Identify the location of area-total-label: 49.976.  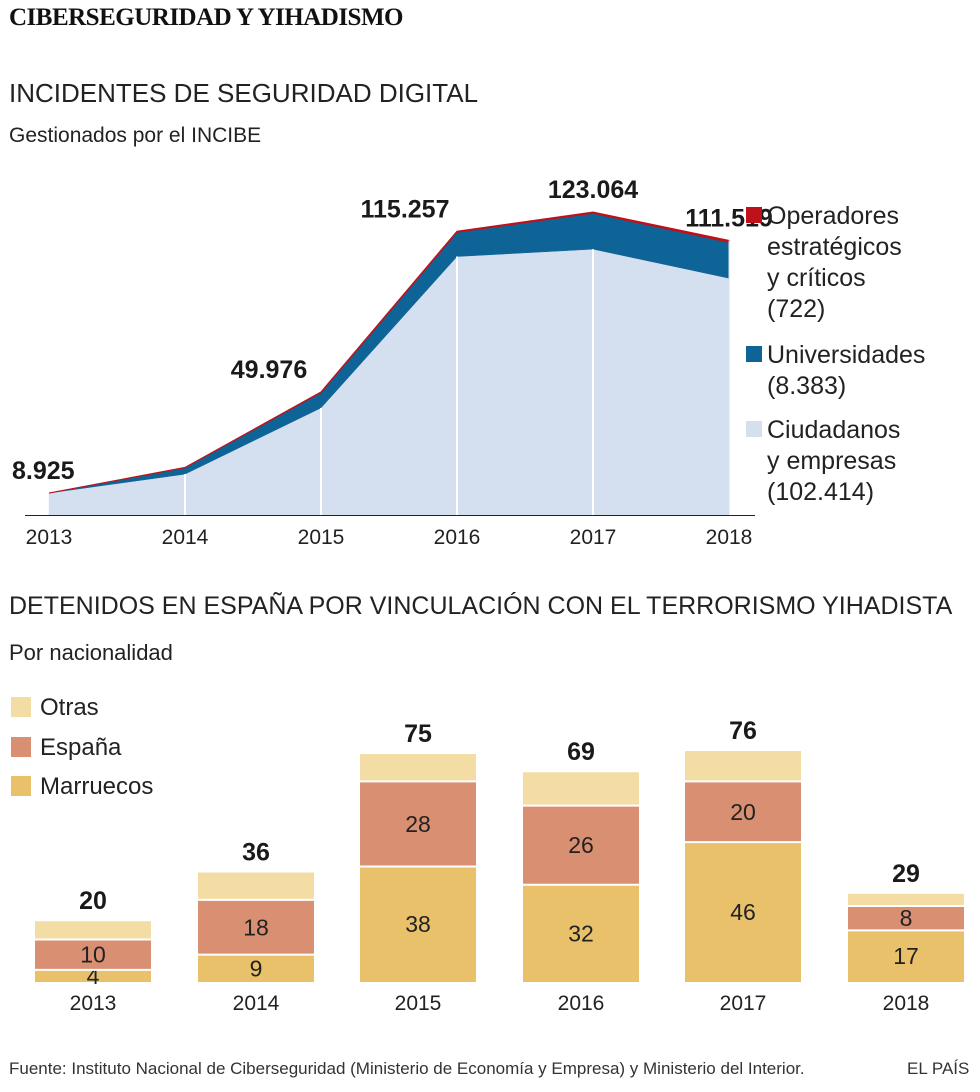
(269, 370).